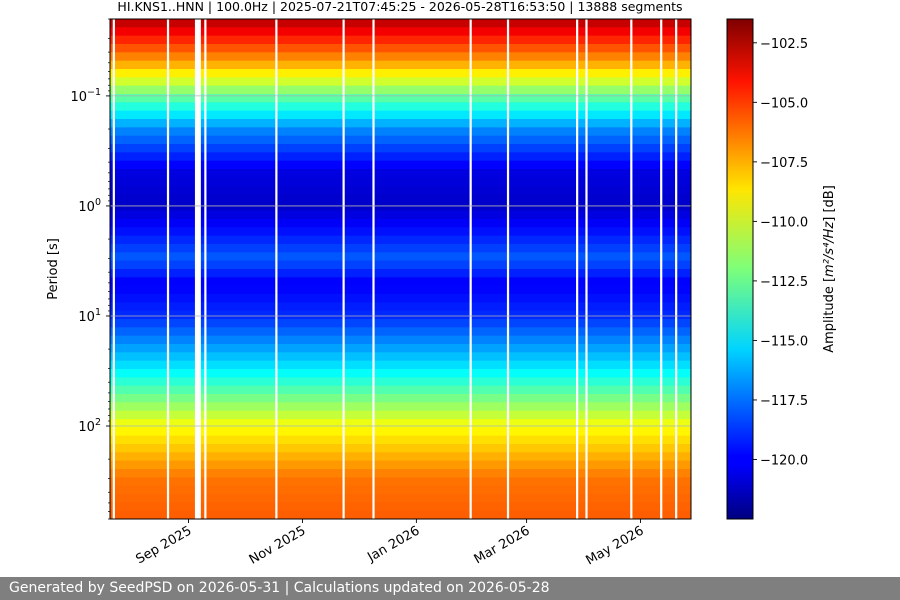 The image size is (900, 600). I want to click on colorbar, so click(740, 269).